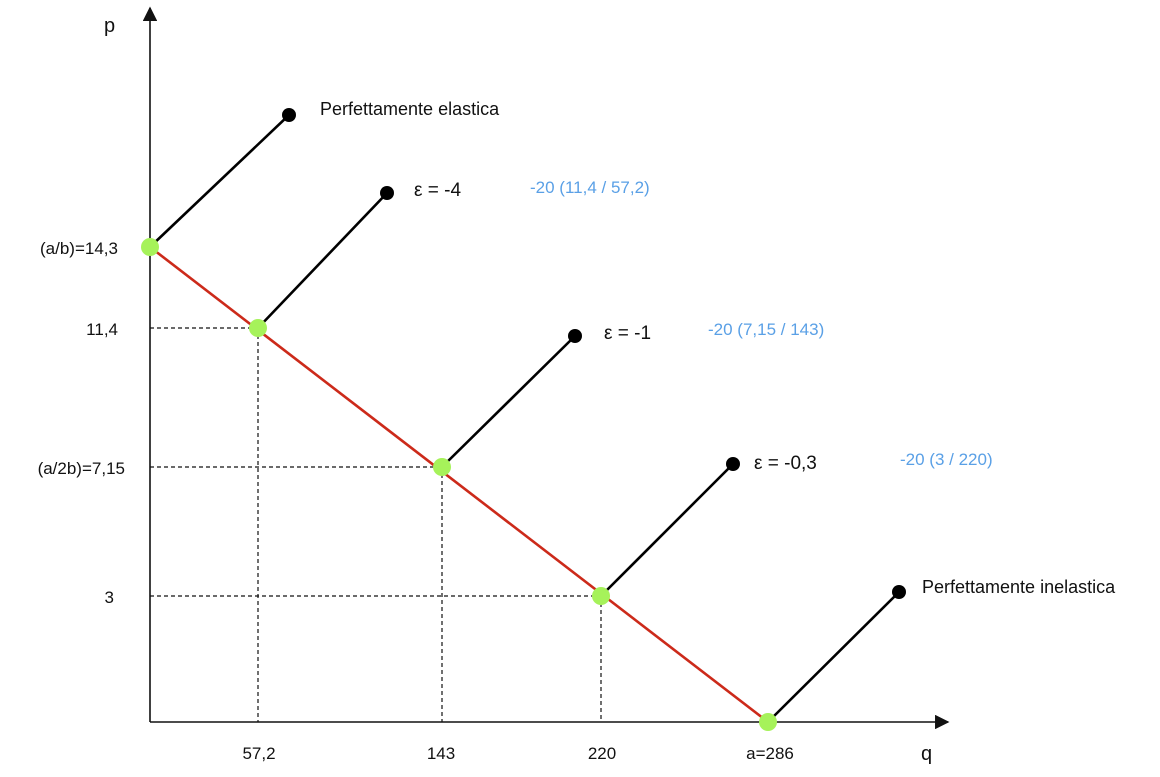 The image size is (1160, 777). Describe the element at coordinates (109, 597) in the screenshot. I see `y-tick-label: 3` at that location.